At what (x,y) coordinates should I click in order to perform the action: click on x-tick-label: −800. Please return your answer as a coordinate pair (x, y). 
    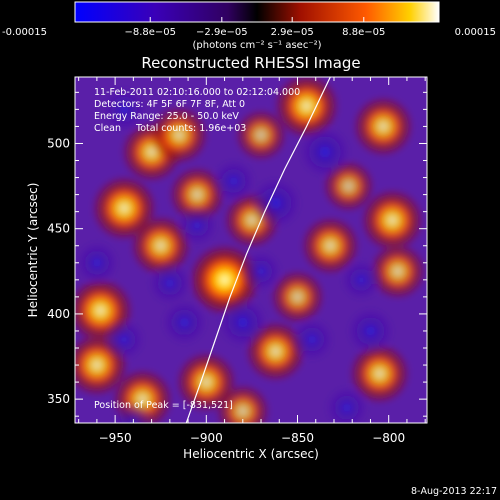
    Looking at the image, I should click on (388, 438).